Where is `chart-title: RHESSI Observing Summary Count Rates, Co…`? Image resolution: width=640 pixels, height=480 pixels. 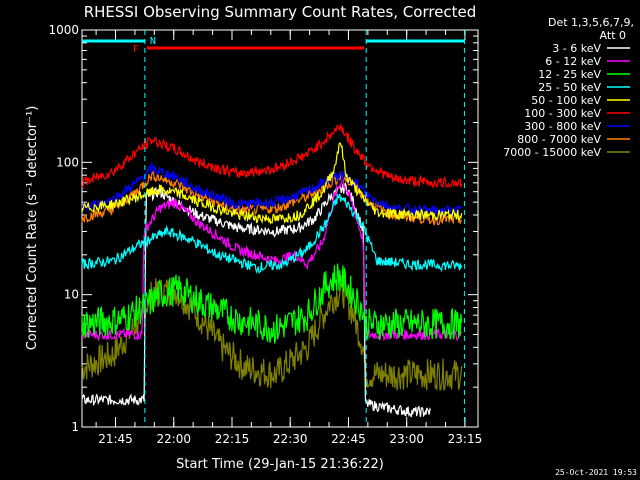
chart-title: RHESSI Observing Summary Count Rates, Co… is located at coordinates (280, 12).